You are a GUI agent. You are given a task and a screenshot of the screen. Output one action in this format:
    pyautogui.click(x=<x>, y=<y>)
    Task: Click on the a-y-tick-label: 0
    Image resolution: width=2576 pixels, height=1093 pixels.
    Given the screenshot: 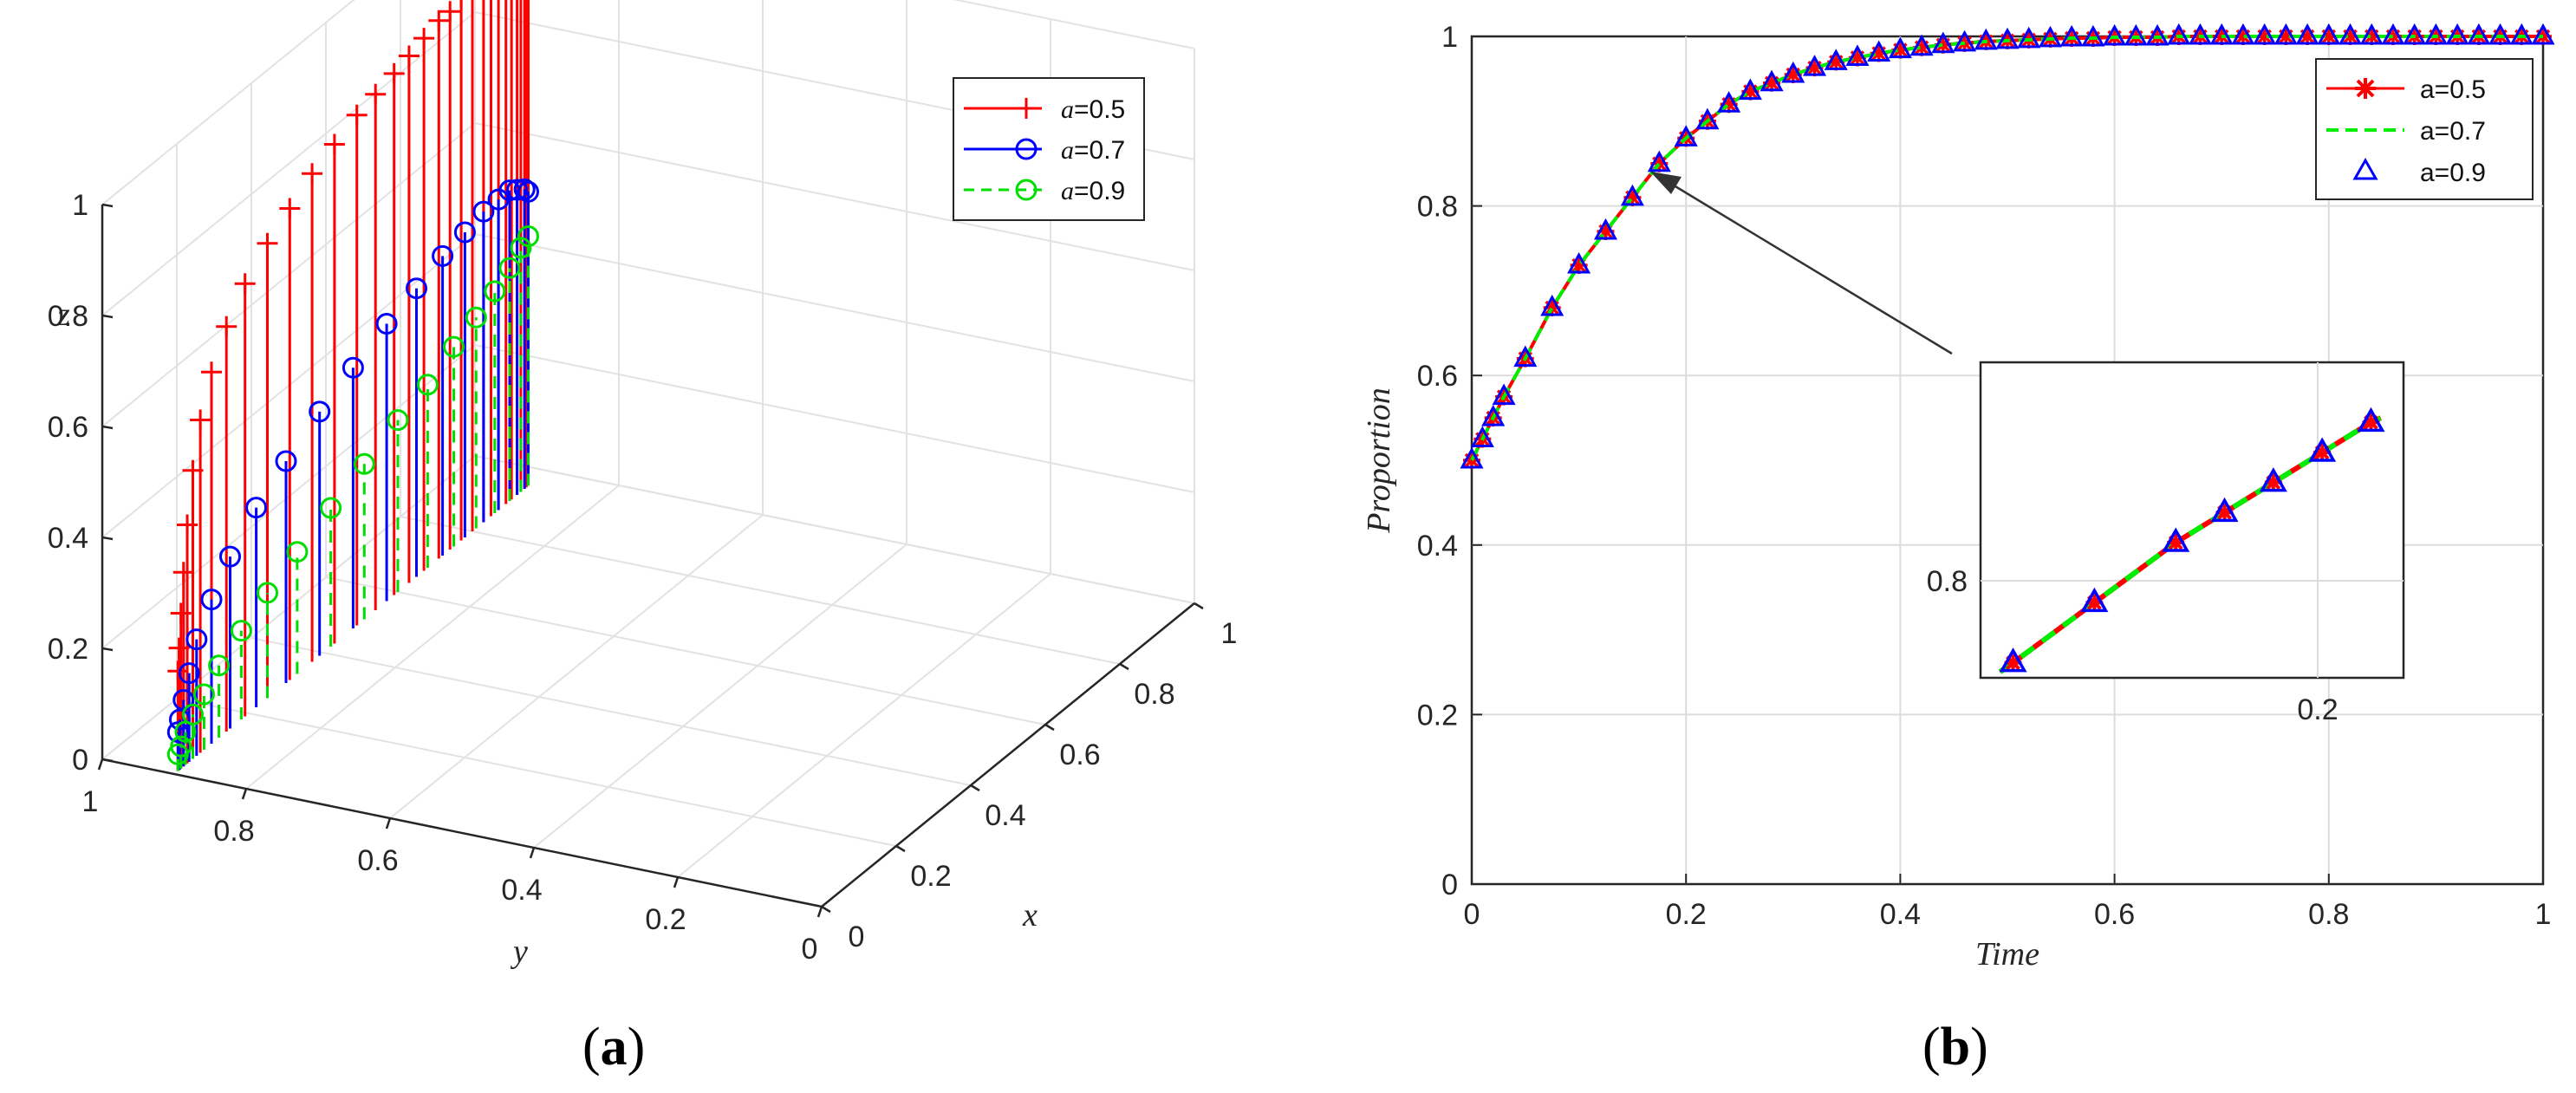 What is the action you would take?
    pyautogui.click(x=810, y=949)
    